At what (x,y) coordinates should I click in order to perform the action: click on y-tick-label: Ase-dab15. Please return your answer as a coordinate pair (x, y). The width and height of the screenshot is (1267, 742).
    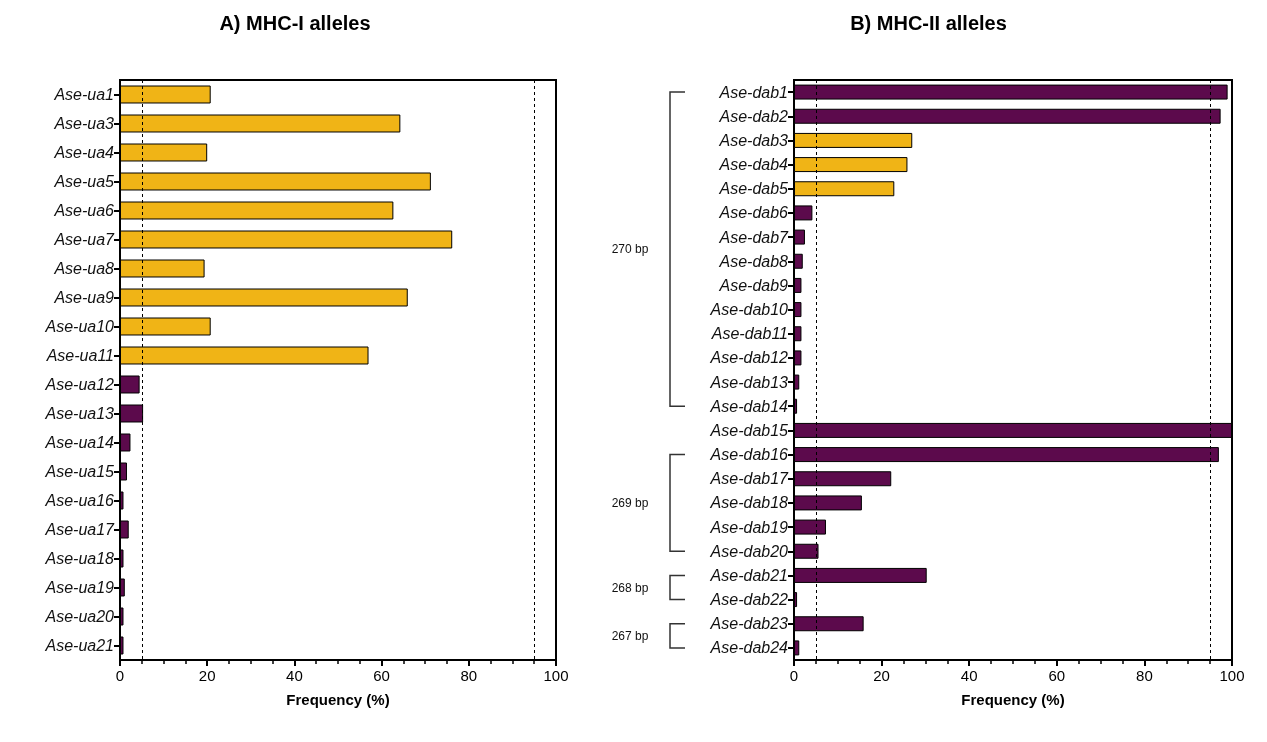
    Looking at the image, I should click on (749, 430).